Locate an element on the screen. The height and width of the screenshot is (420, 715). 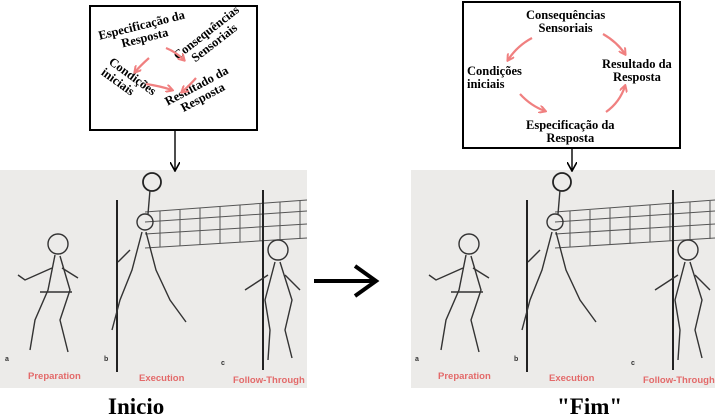
right-caption-execution: Execution is located at coordinates (572, 378).